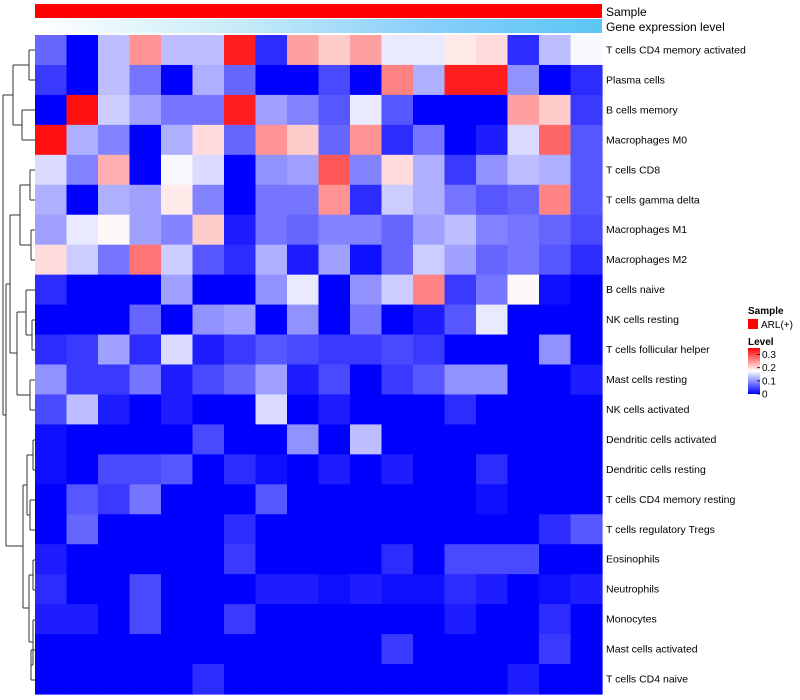 This screenshot has height=700, width=800. I want to click on row-label: Neutrophils, so click(632, 590).